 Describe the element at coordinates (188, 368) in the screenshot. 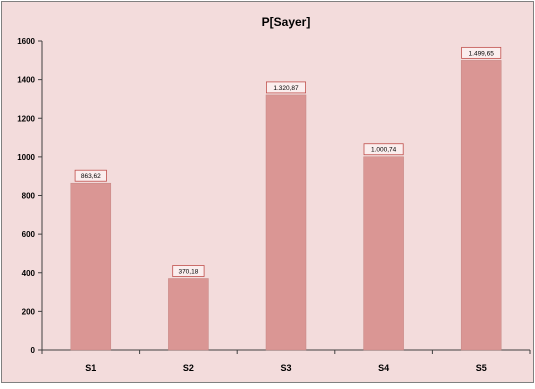

I see `x-category-label: S2` at that location.